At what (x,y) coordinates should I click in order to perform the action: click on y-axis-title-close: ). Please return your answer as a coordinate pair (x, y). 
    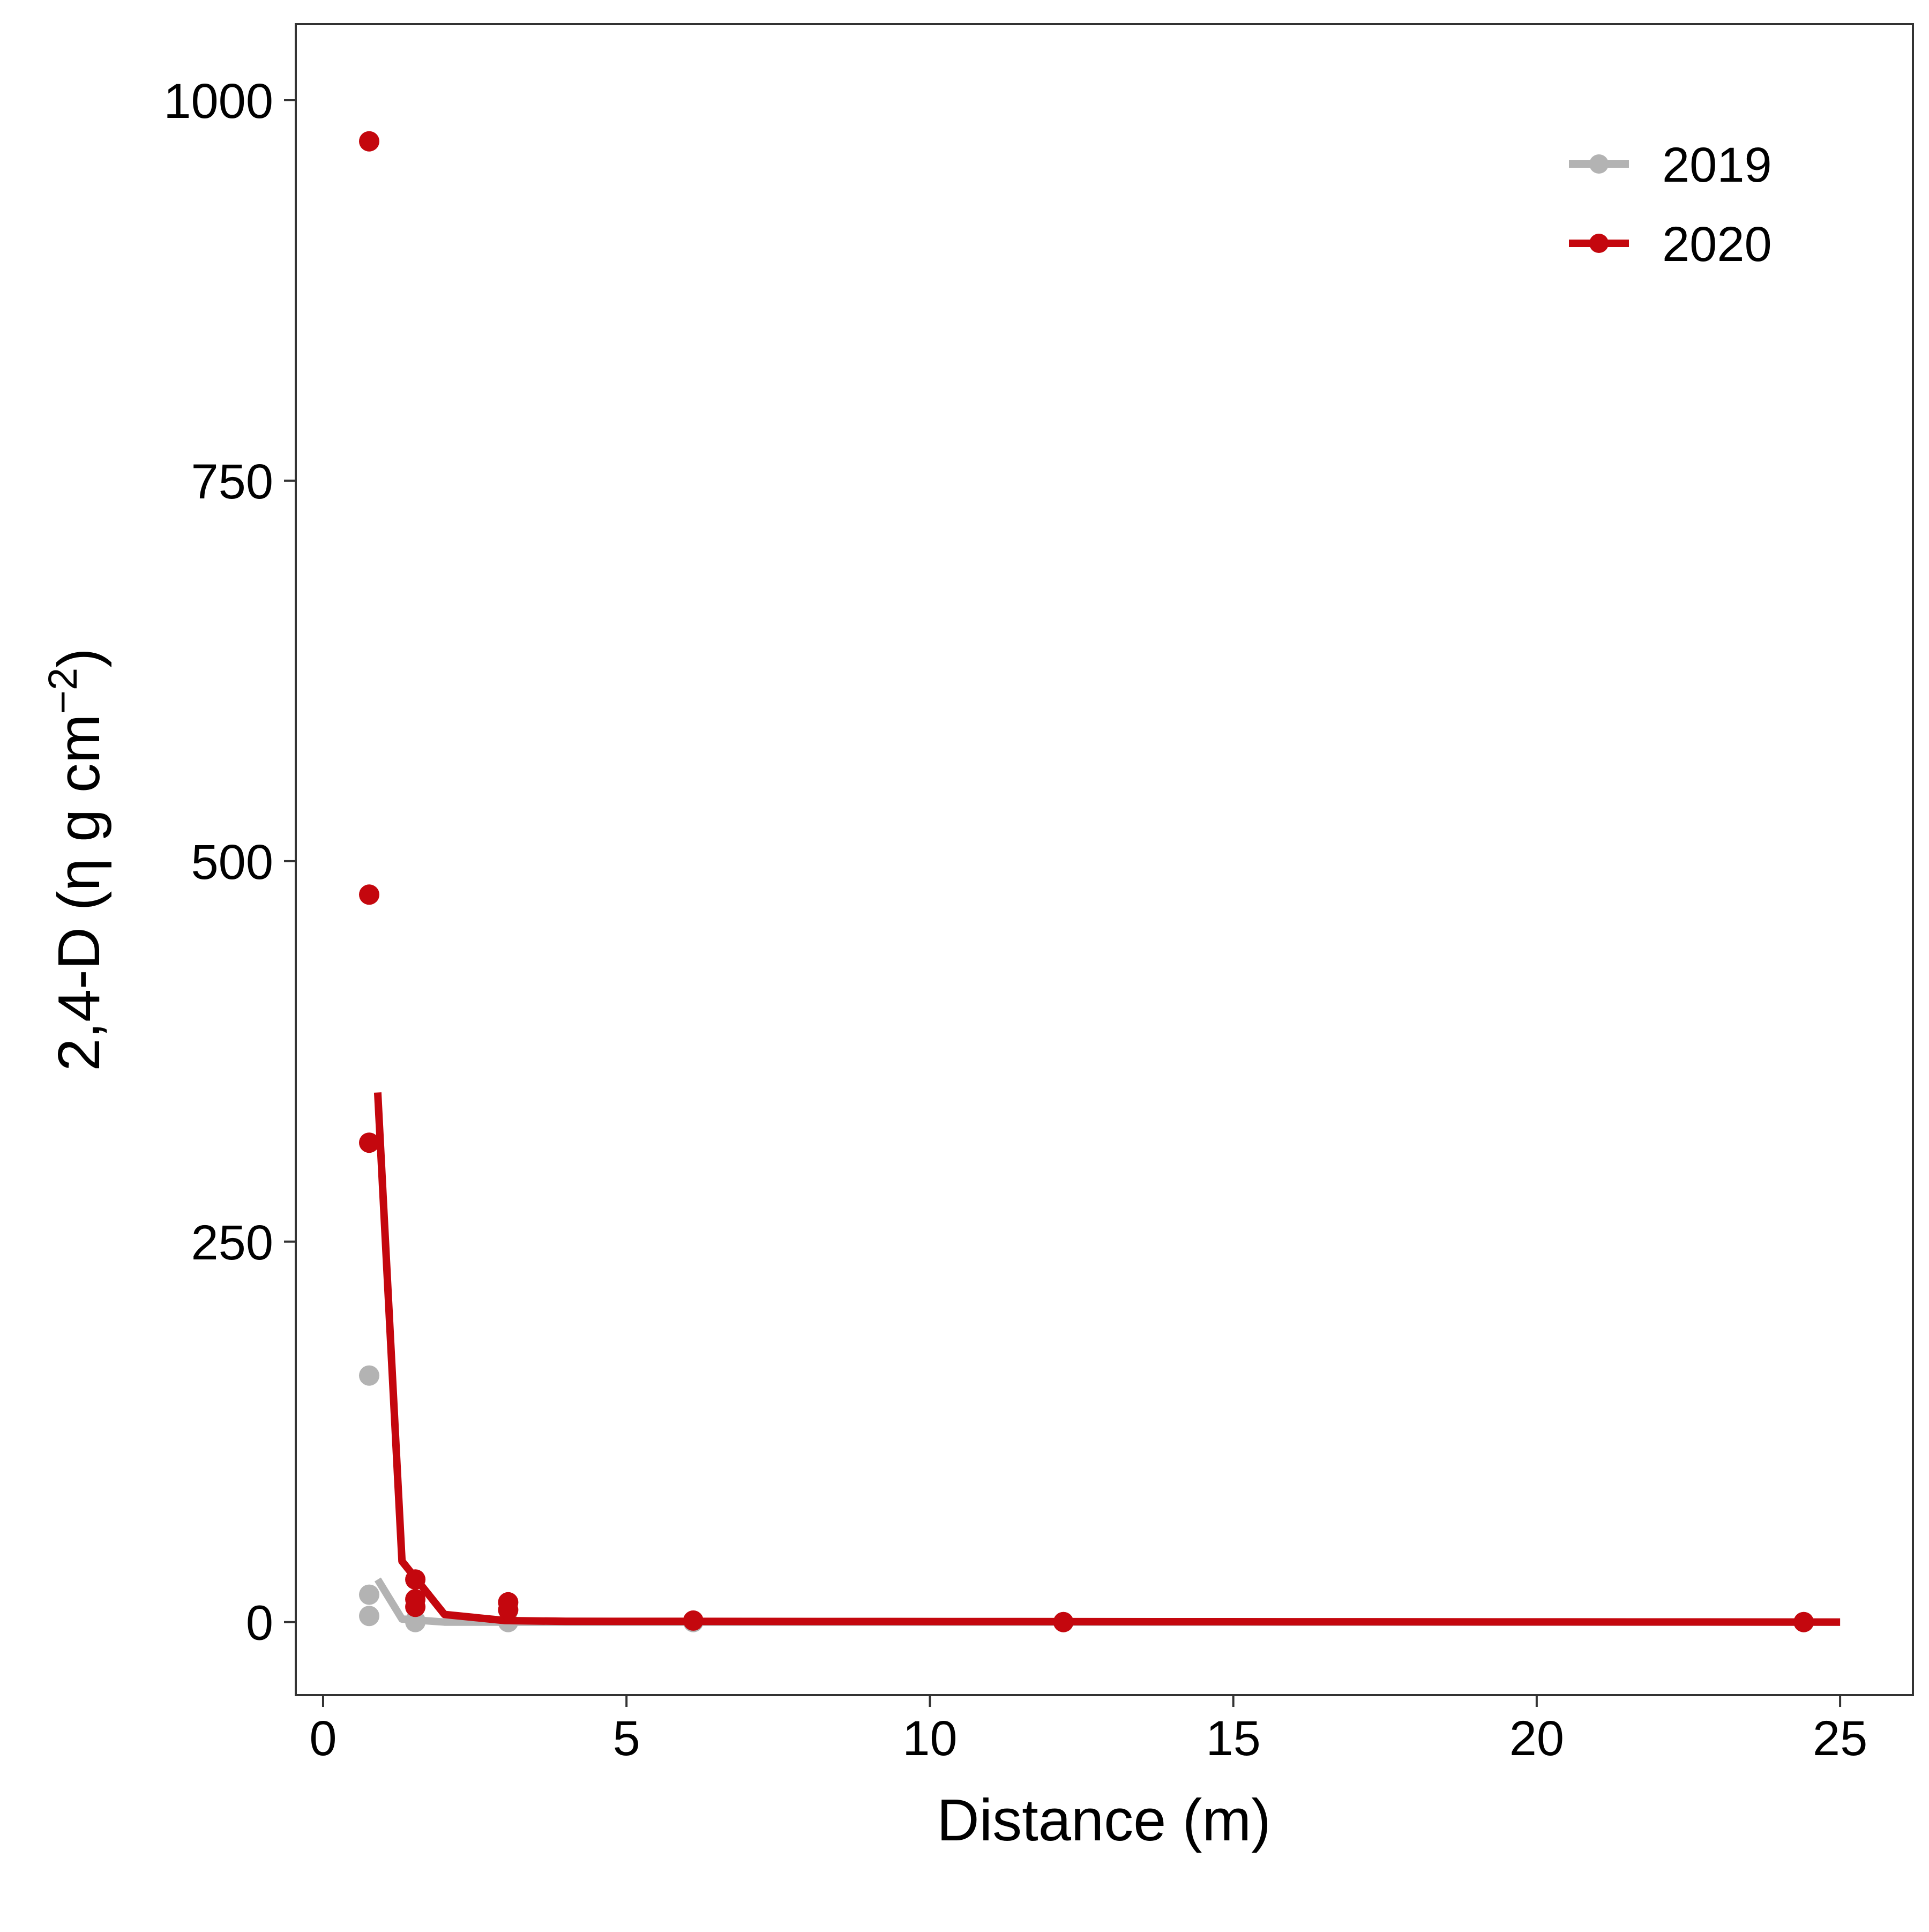
    Looking at the image, I should click on (79, 658).